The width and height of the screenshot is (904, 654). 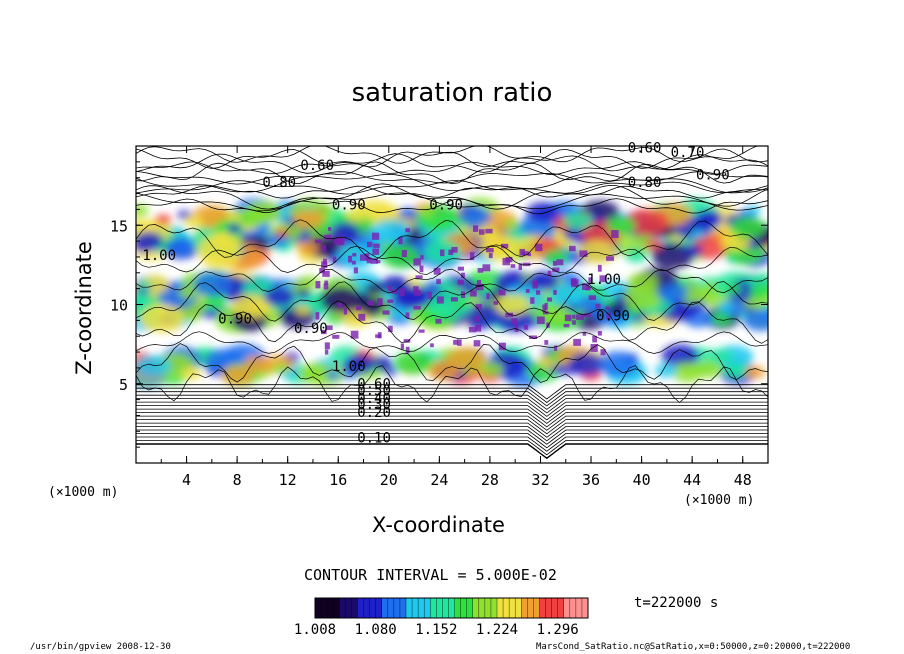 I want to click on x-tick-label: 24, so click(x=439, y=480).